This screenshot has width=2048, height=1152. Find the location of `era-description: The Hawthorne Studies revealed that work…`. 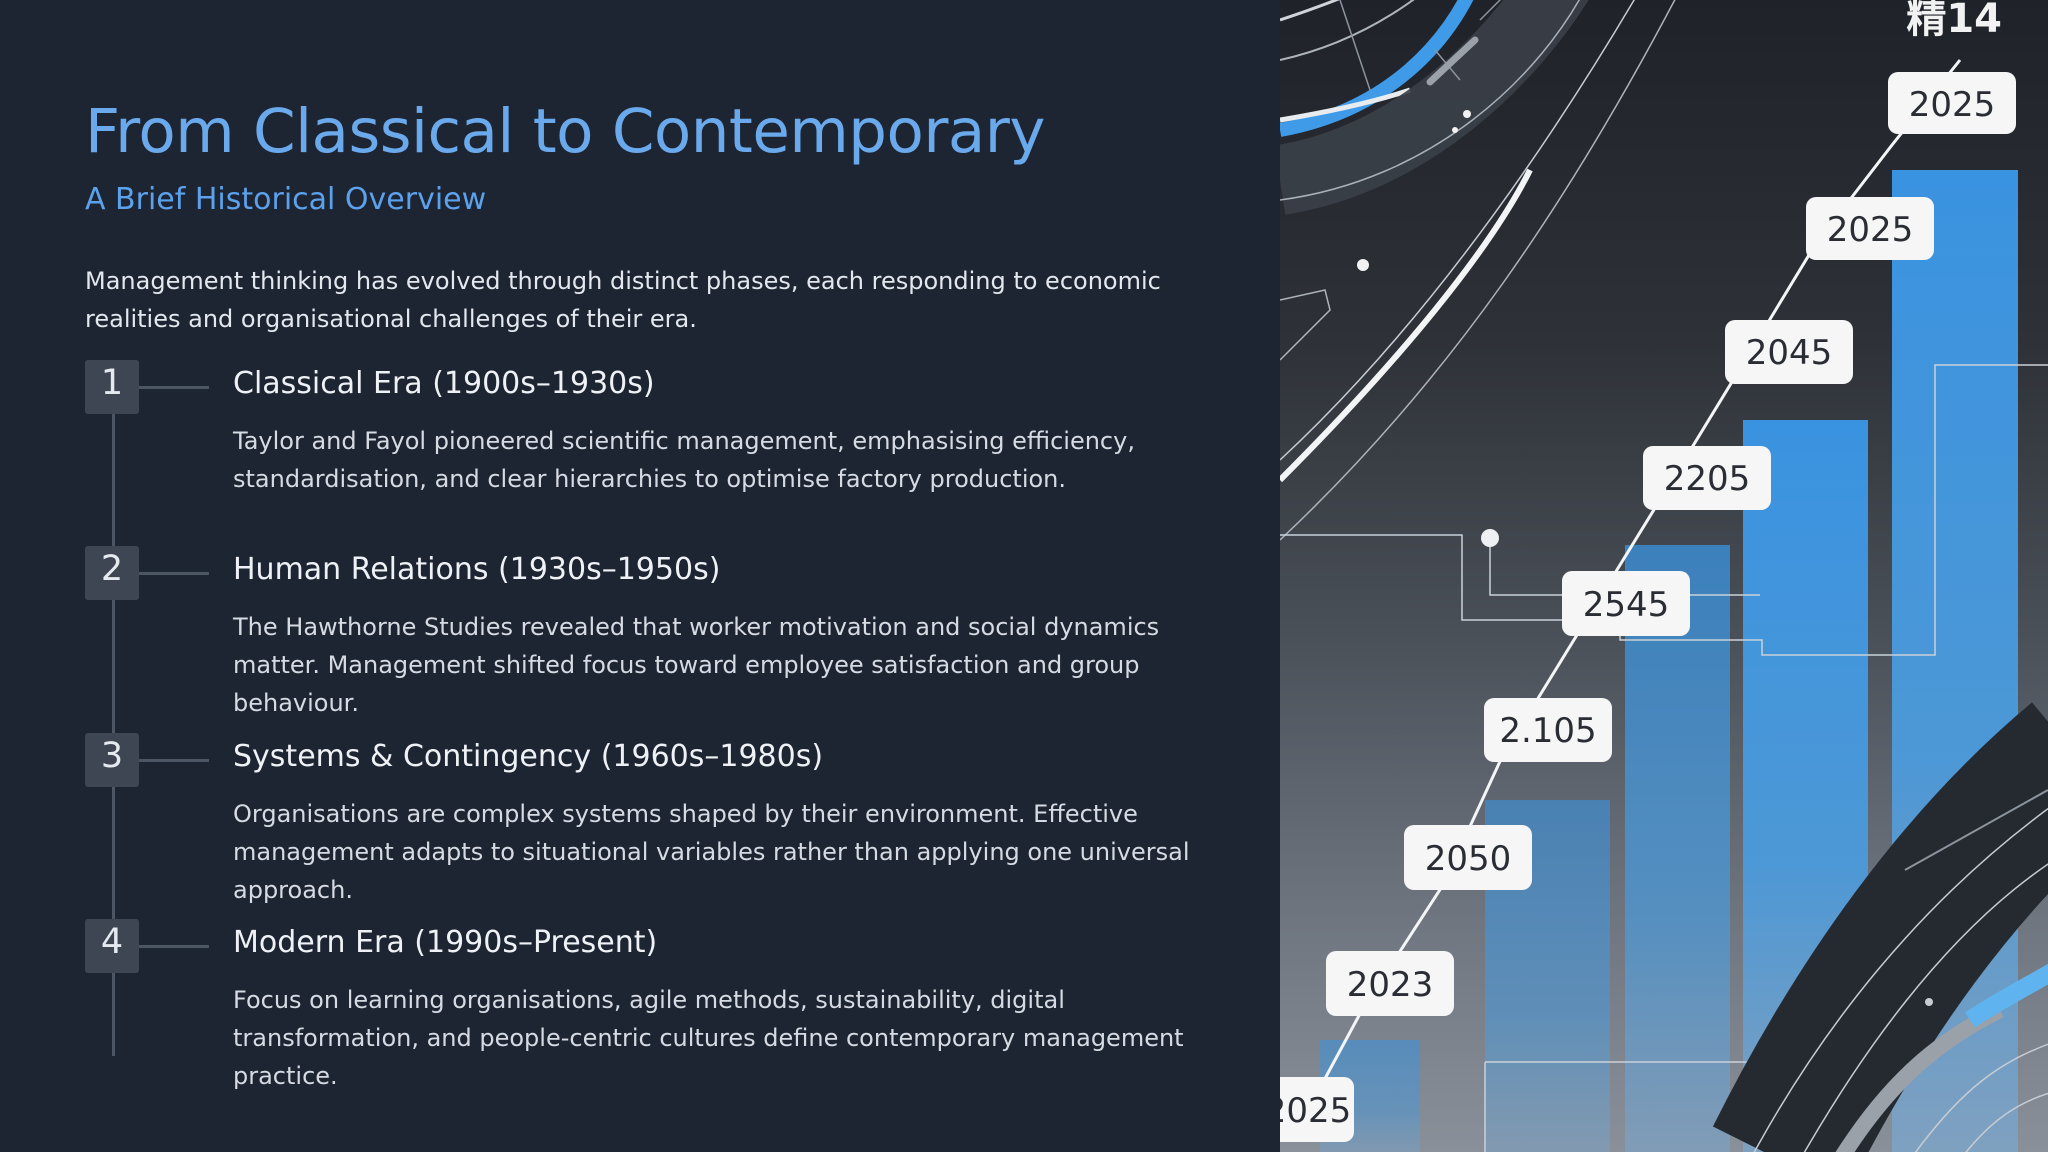

era-description: The Hawthorne Studies revealed that work… is located at coordinates (696, 665).